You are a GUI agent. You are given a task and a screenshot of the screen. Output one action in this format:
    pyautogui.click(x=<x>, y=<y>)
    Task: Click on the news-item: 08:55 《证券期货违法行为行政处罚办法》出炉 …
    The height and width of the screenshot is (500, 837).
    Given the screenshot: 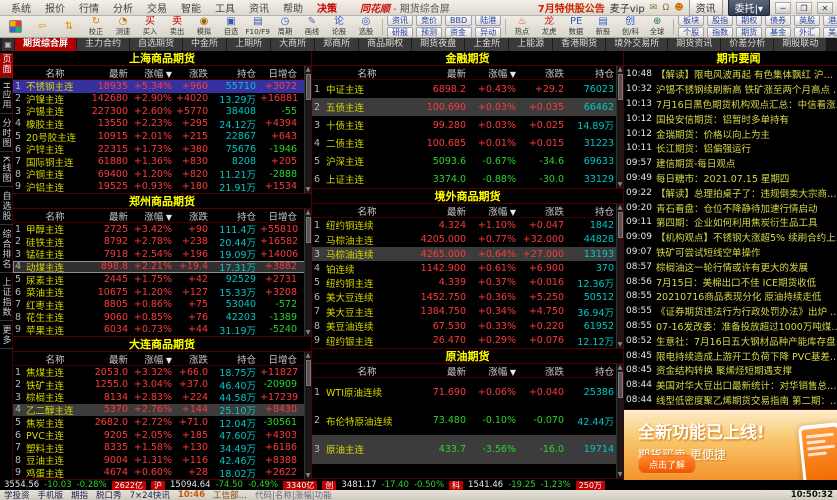 What is the action you would take?
    pyautogui.click(x=731, y=311)
    